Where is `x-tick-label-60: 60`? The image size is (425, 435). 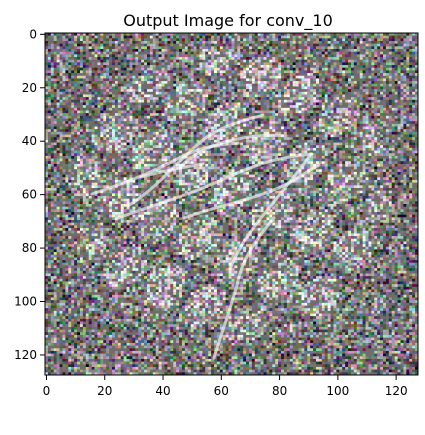 x-tick-label-60: 60 is located at coordinates (221, 391).